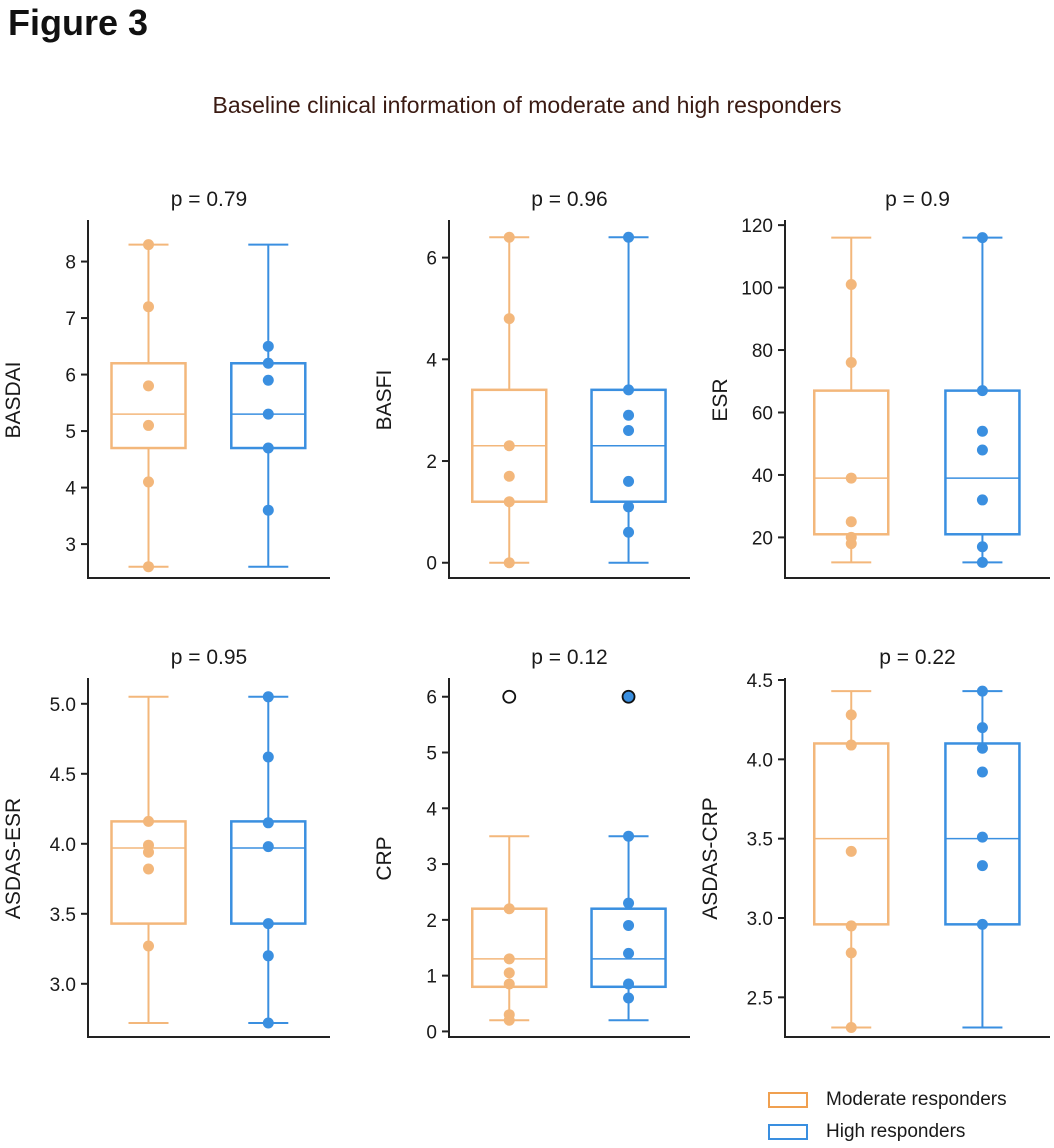  Describe the element at coordinates (70, 319) in the screenshot. I see `y-tick-label: 7` at that location.